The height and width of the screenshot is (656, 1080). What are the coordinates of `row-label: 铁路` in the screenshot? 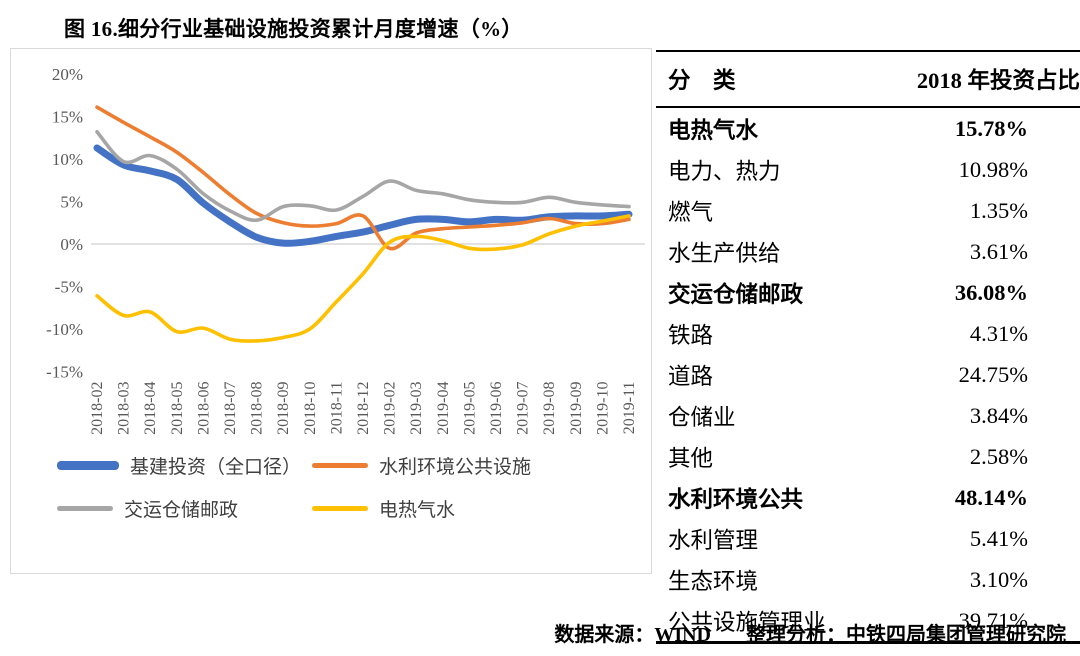 It's located at (691, 335).